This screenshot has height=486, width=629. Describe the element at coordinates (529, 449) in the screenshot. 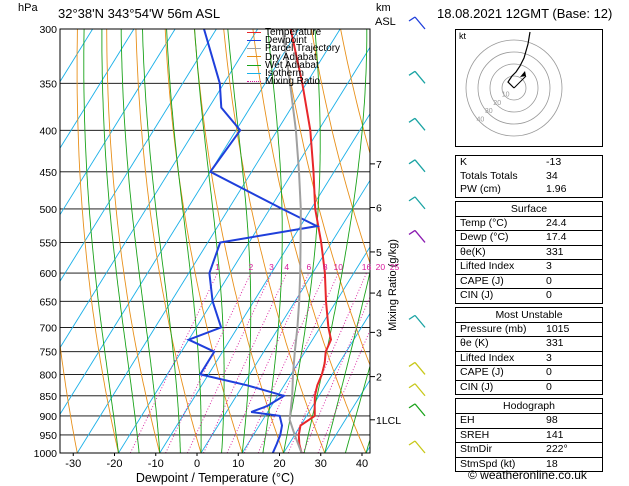

I see `hodograph-stat-row: StmDir 222°` at that location.